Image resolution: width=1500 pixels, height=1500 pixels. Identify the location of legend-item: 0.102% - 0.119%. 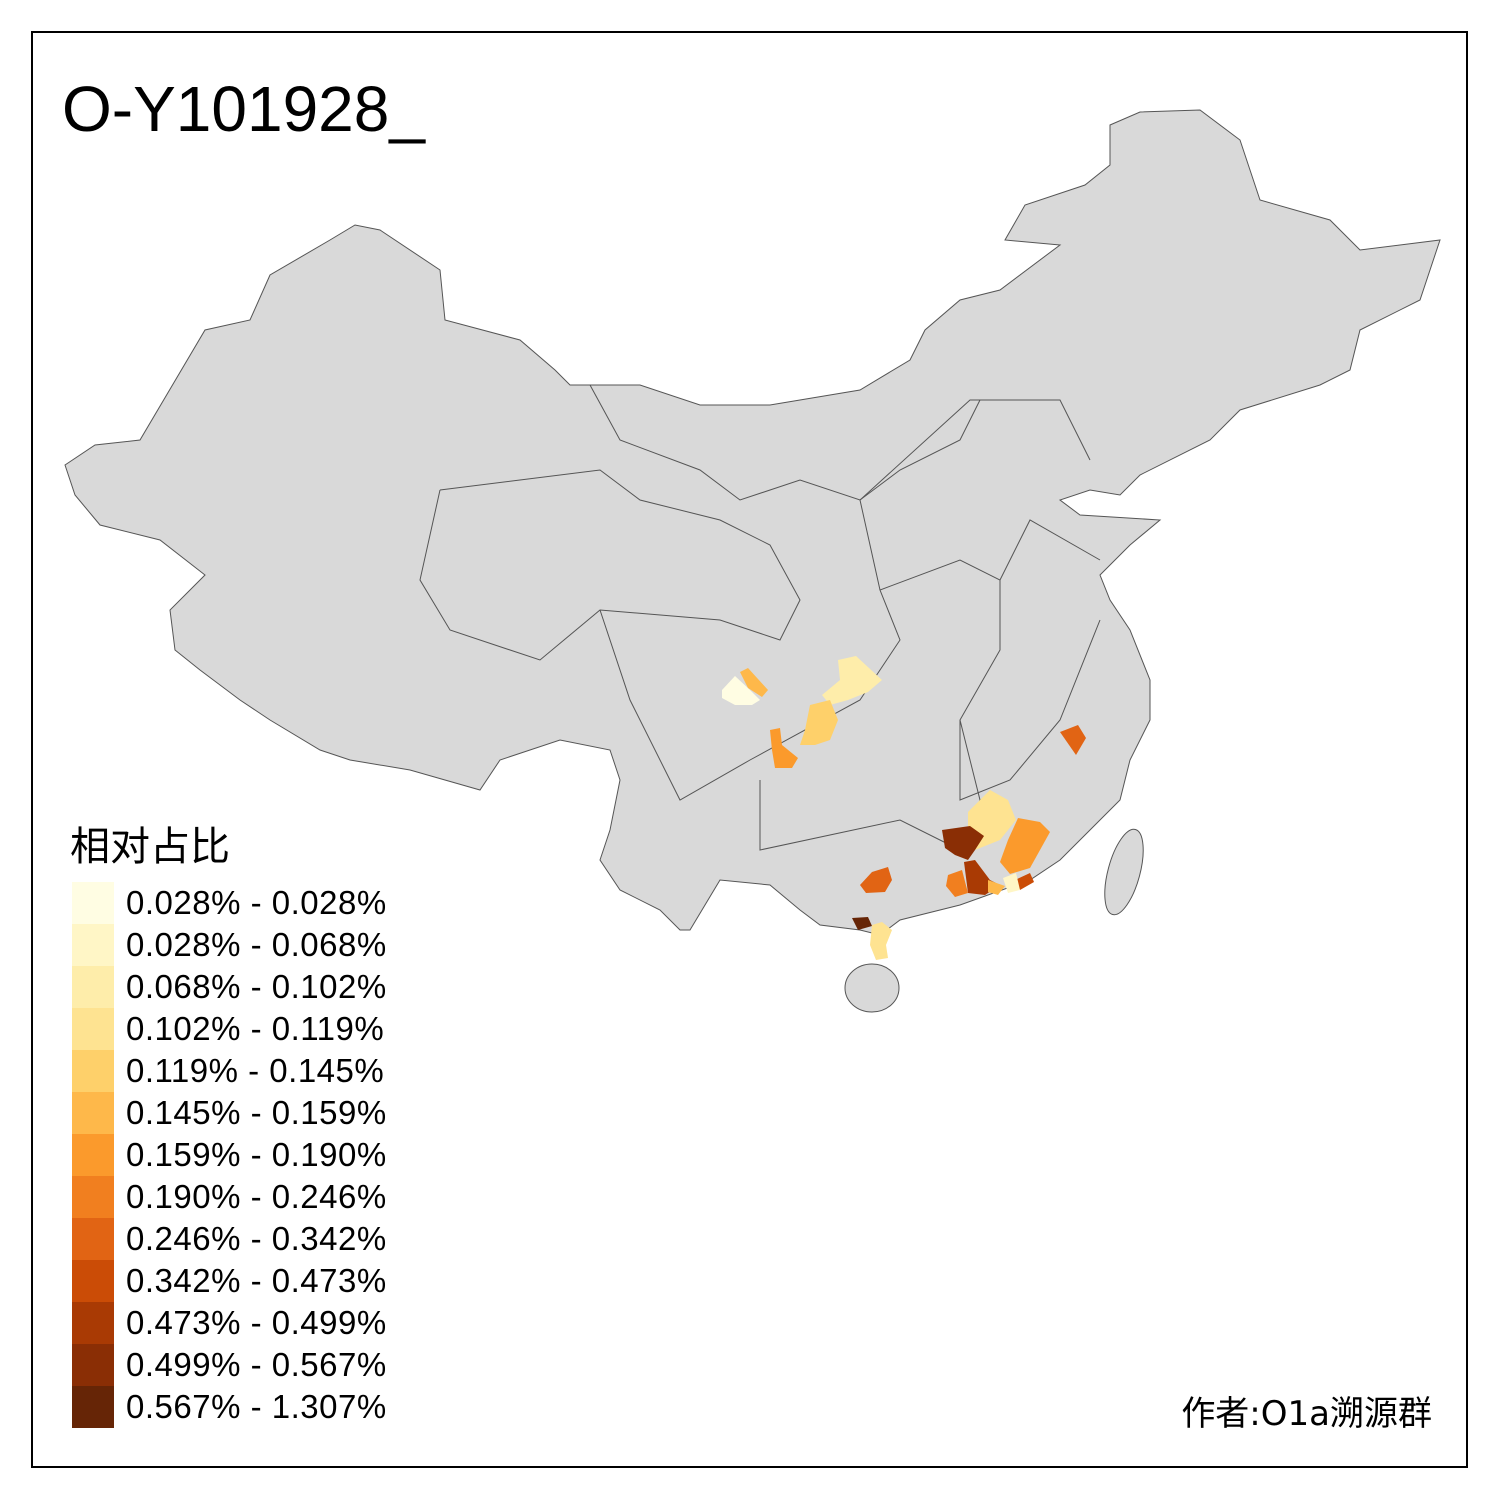
(229, 1029).